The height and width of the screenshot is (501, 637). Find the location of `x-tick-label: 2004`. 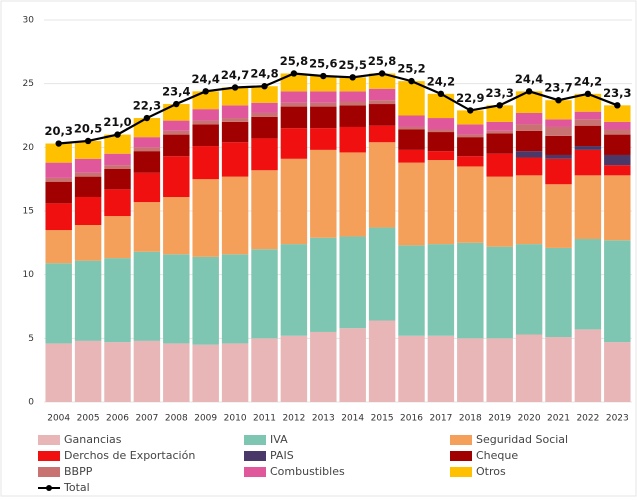

x-tick-label: 2004 is located at coordinates (58, 419).